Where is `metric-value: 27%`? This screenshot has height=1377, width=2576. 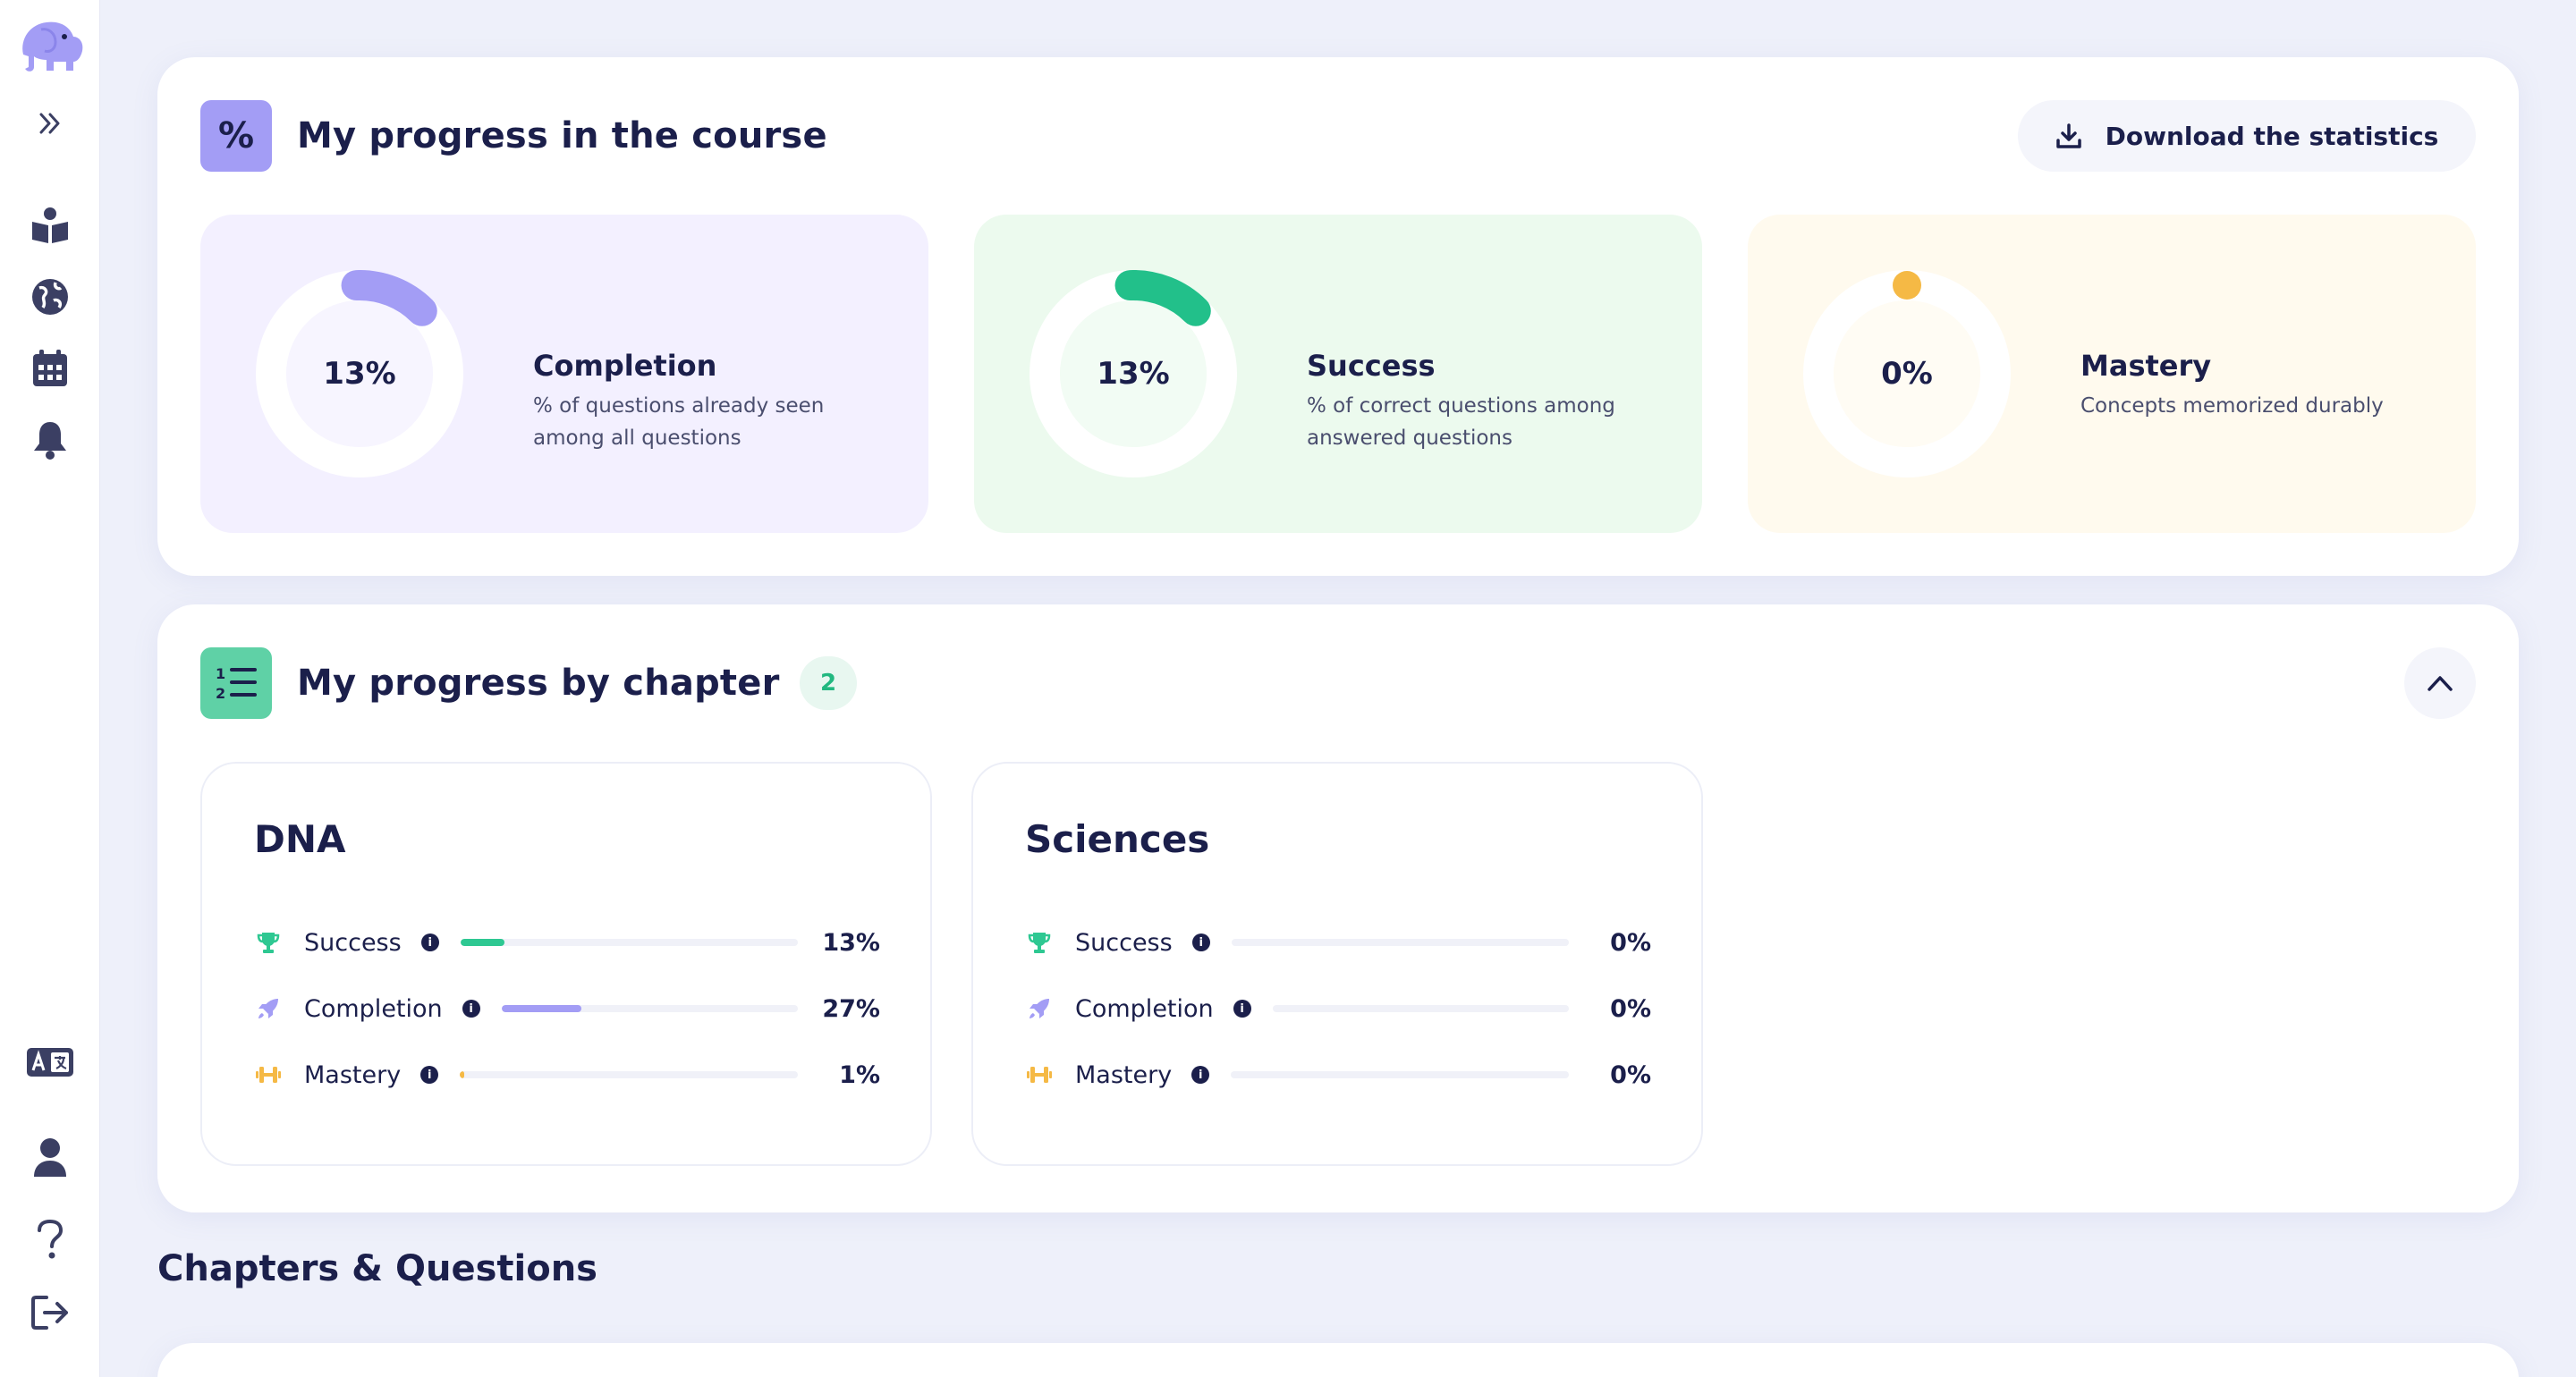
metric-value: 27% is located at coordinates (851, 1008).